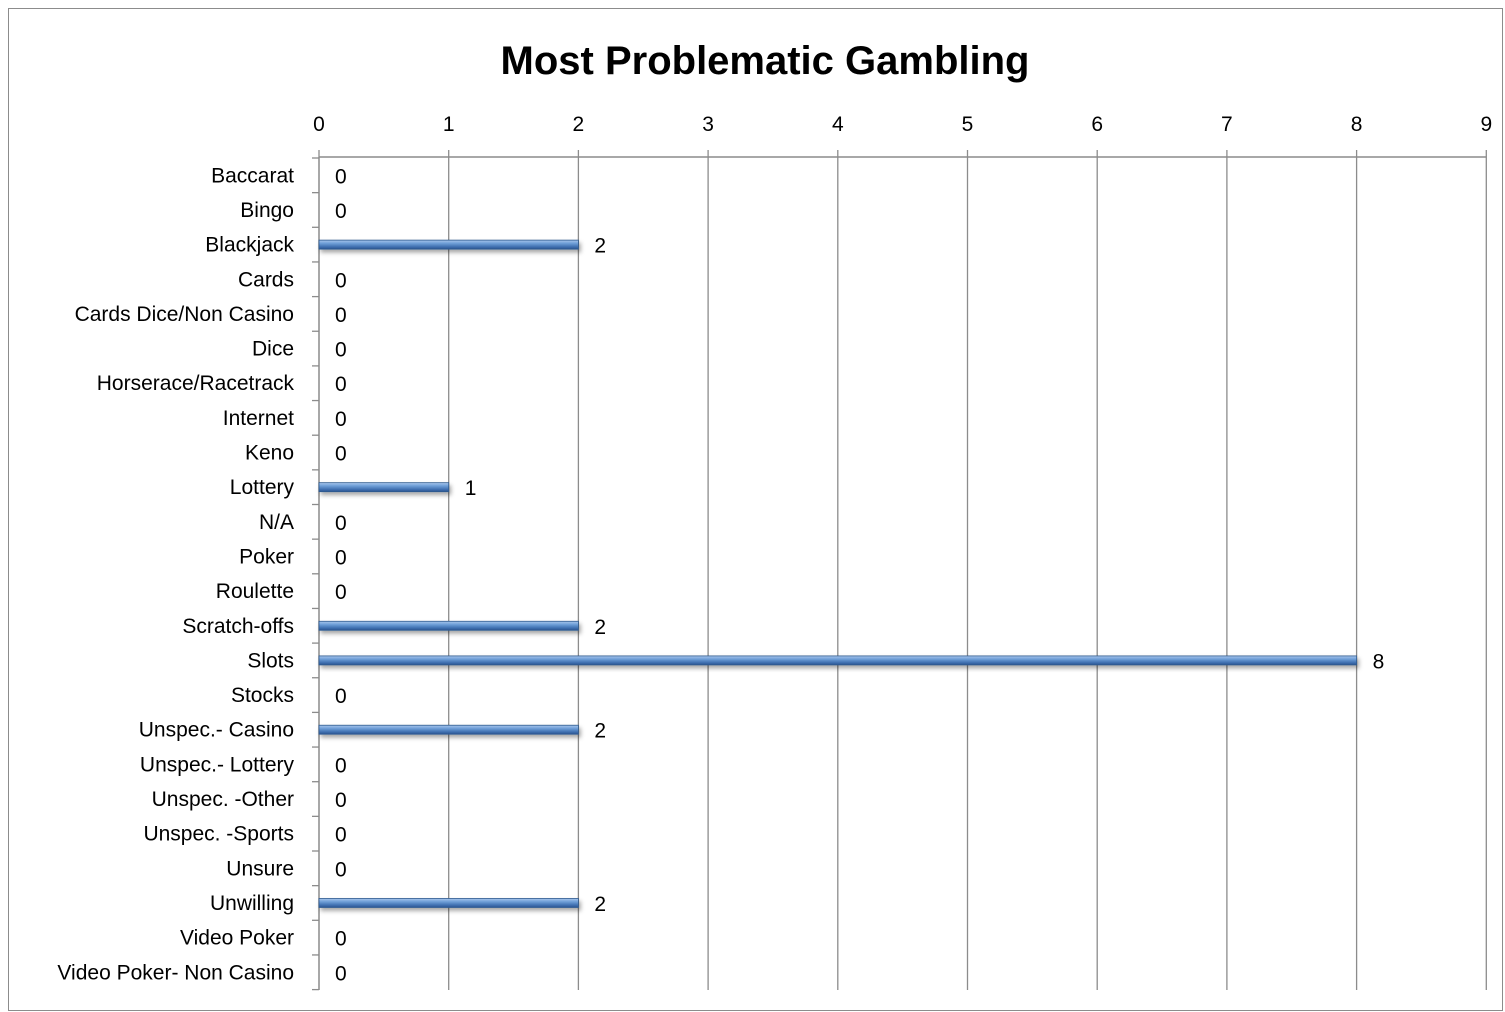 The image size is (1505, 1012). I want to click on category-label: Bingo, so click(267, 210).